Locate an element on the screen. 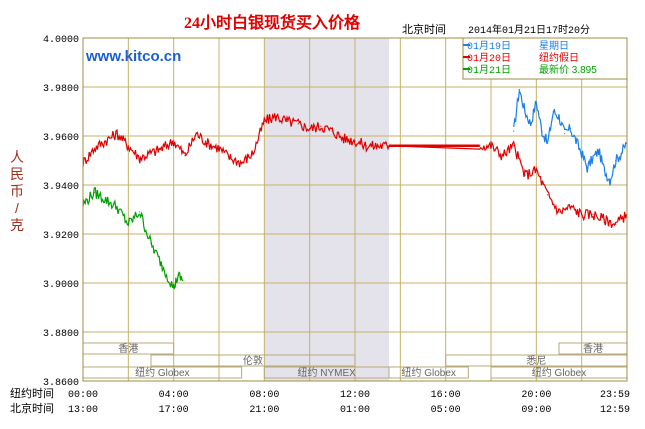 Image resolution: width=645 pixels, height=429 pixels. x-tick-label: 09:00 is located at coordinates (536, 410).